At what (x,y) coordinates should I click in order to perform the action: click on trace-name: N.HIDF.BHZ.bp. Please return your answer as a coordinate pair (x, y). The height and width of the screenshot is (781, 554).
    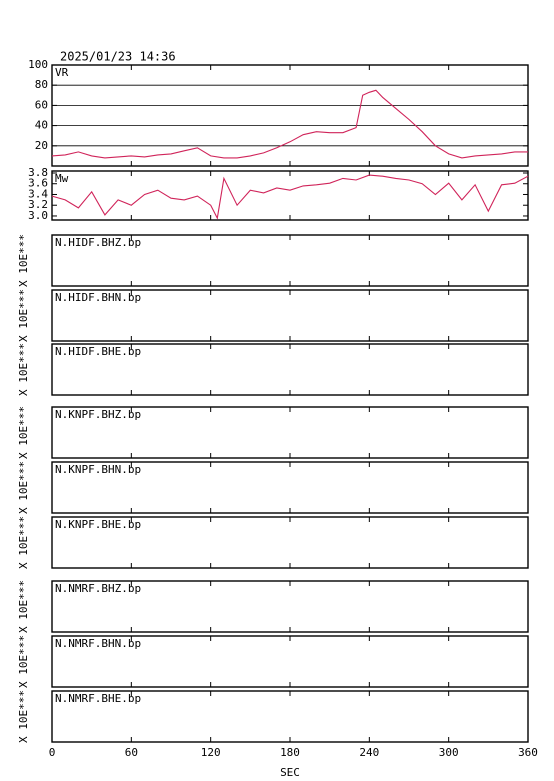
    Looking at the image, I should click on (98, 242).